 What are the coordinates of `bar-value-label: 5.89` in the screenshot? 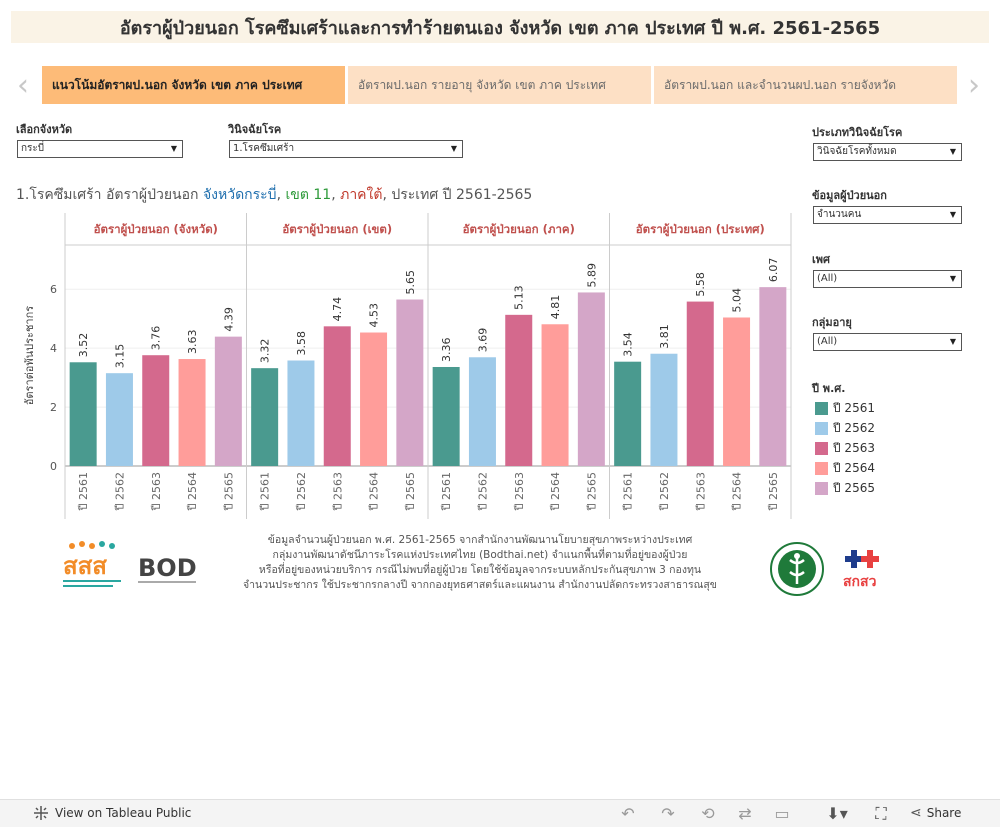 It's located at (591, 275).